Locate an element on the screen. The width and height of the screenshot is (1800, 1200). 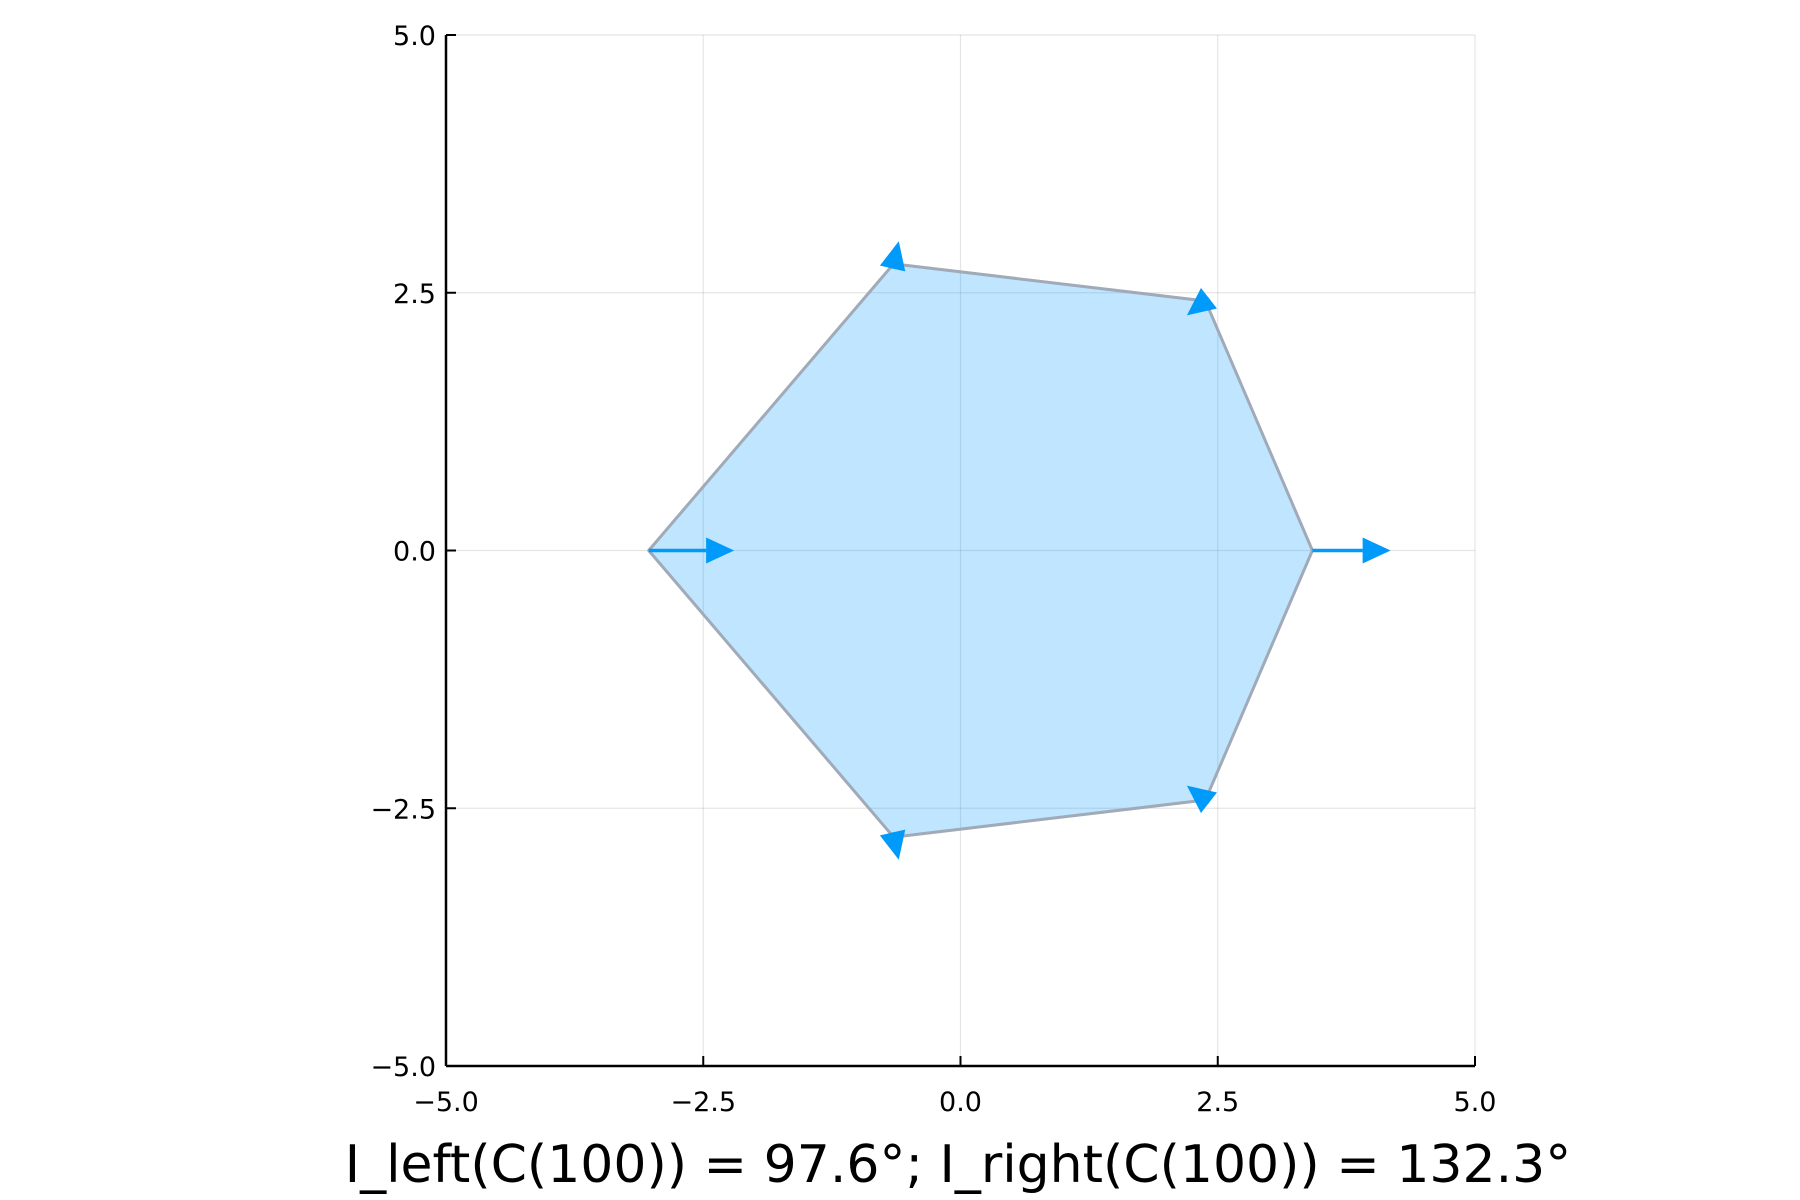
x-tick-label: 5.0 is located at coordinates (1475, 1102).